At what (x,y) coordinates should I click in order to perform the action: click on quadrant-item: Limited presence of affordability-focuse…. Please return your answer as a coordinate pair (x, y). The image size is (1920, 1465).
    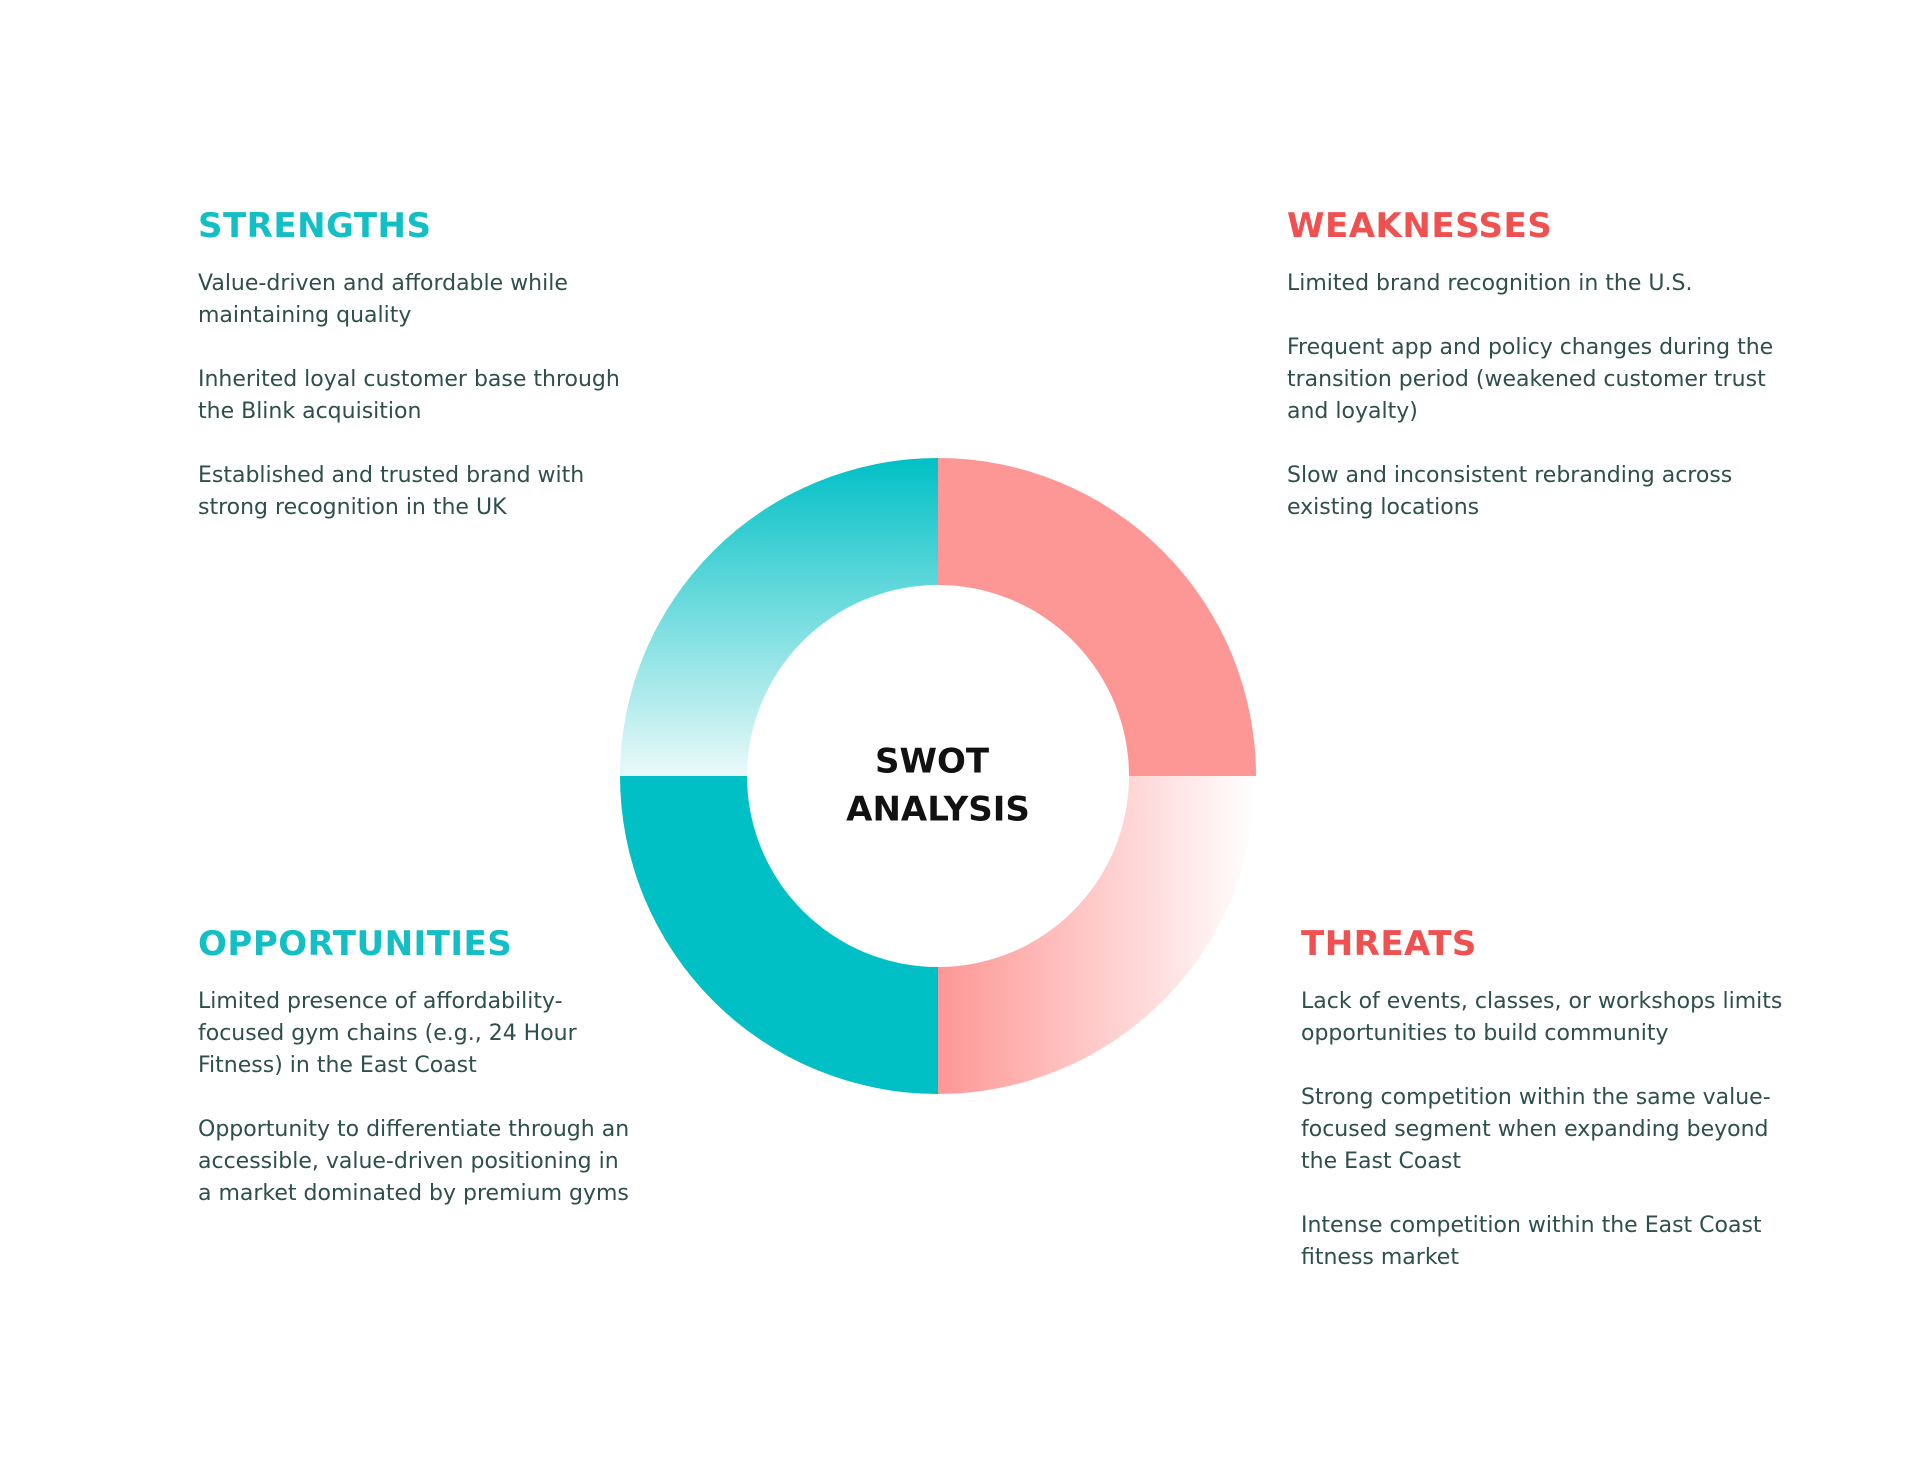
    Looking at the image, I should click on (387, 1033).